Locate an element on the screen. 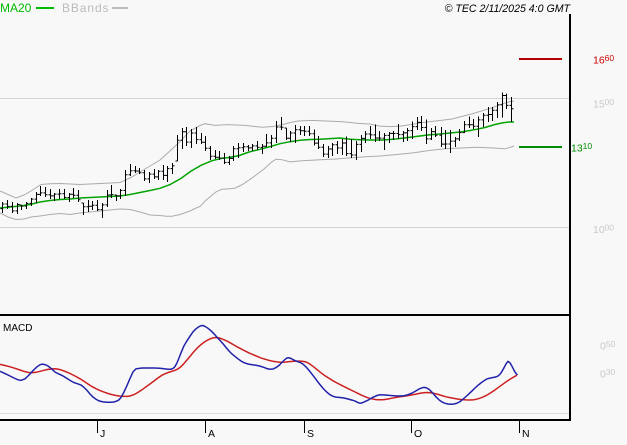  svg-text: 50 is located at coordinates (611, 344).